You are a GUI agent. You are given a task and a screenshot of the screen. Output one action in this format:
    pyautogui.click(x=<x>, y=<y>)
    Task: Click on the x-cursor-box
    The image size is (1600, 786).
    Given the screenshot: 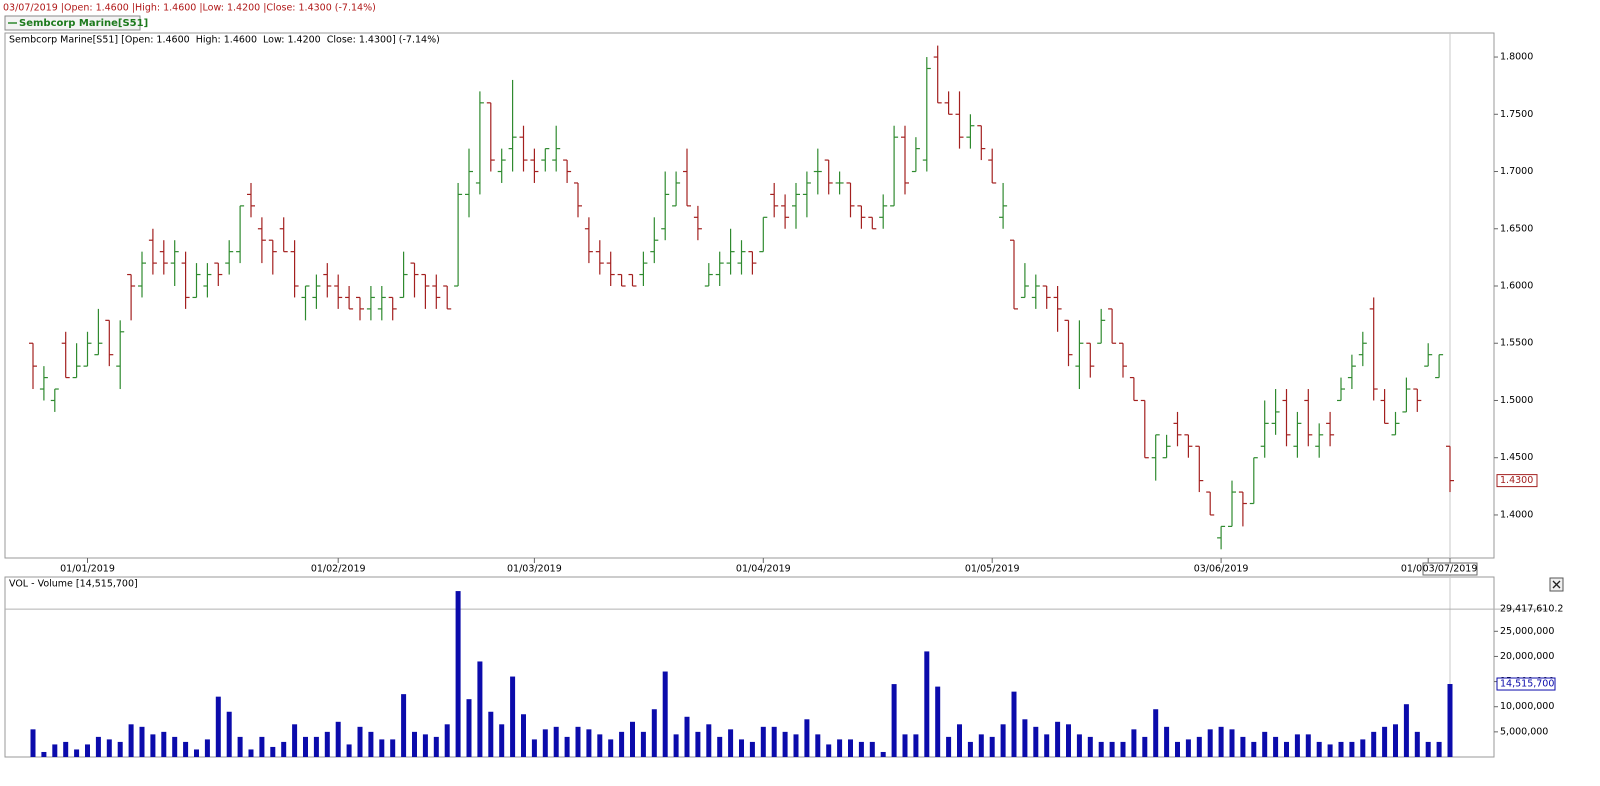 What is the action you would take?
    pyautogui.click(x=1450, y=569)
    